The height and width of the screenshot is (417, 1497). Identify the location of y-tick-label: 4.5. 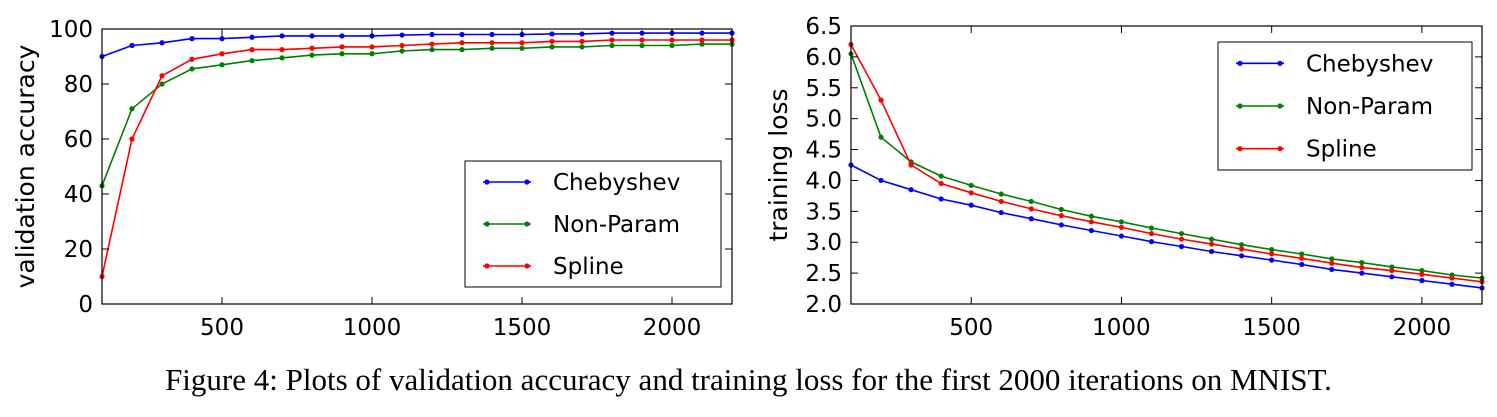
(823, 151).